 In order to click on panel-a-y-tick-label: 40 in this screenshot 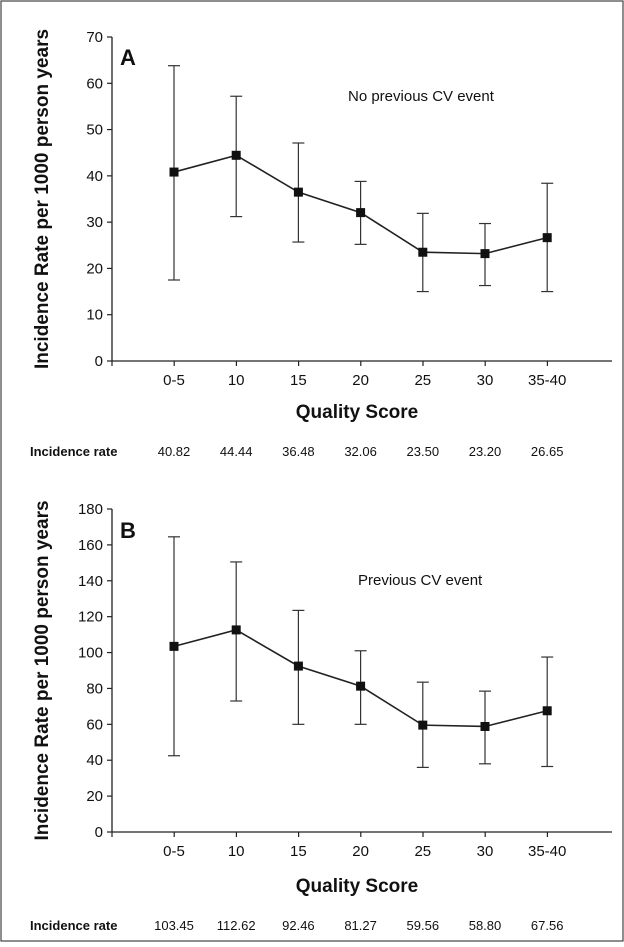, I will do `click(94, 176)`.